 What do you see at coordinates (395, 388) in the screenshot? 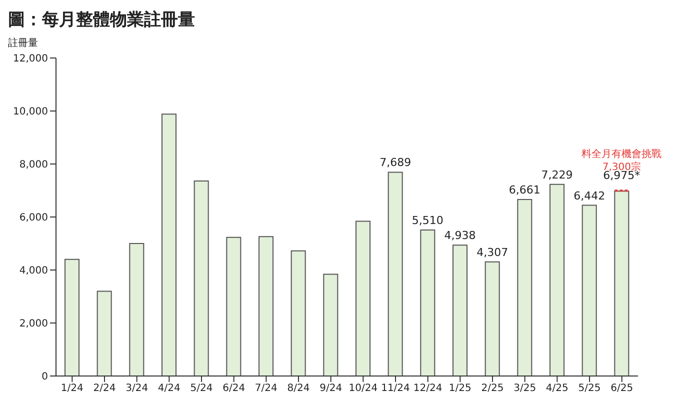
I see `x-tick-label: 11/24` at bounding box center [395, 388].